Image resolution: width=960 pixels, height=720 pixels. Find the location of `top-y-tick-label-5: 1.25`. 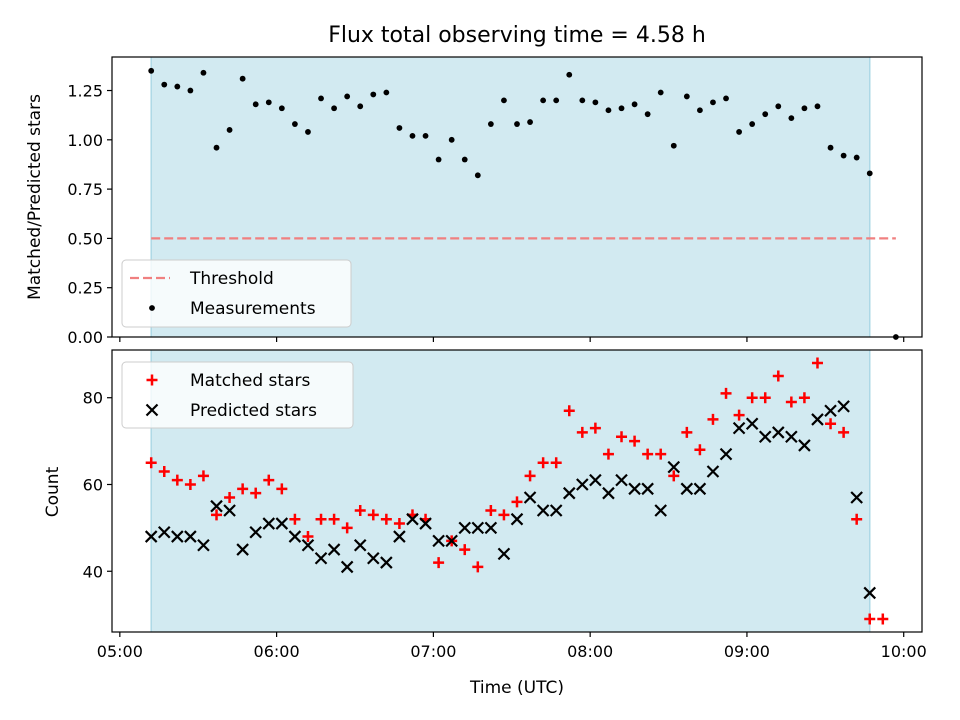

top-y-tick-label-5: 1.25 is located at coordinates (85, 91).